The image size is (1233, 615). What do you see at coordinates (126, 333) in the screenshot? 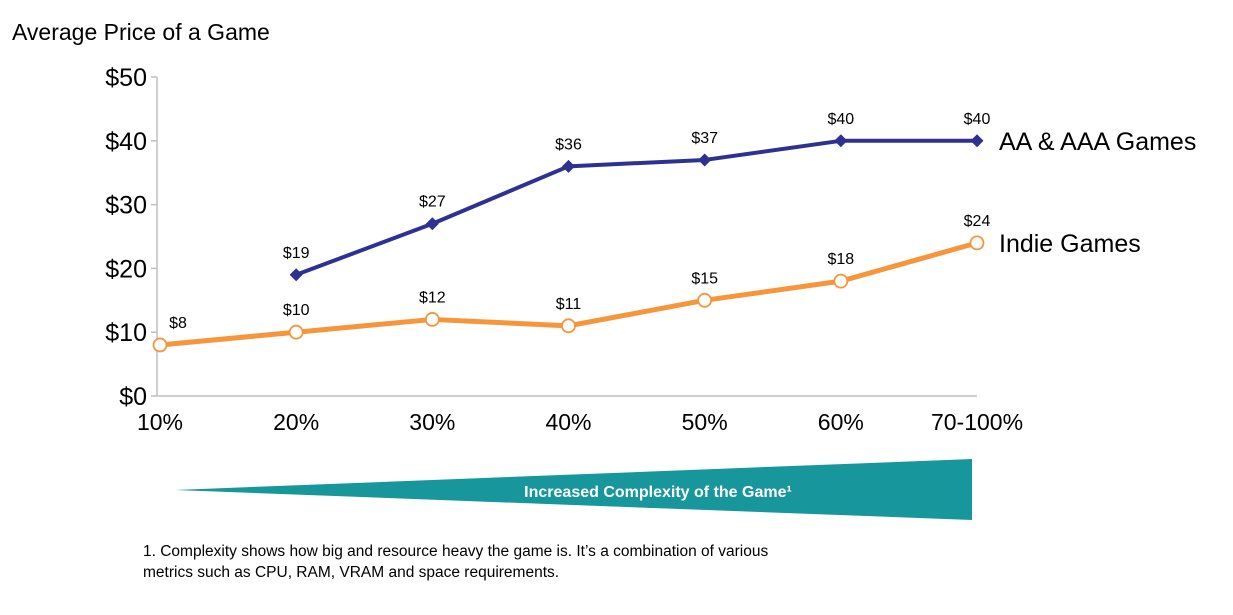
I see `y-tick-label: $10` at bounding box center [126, 333].